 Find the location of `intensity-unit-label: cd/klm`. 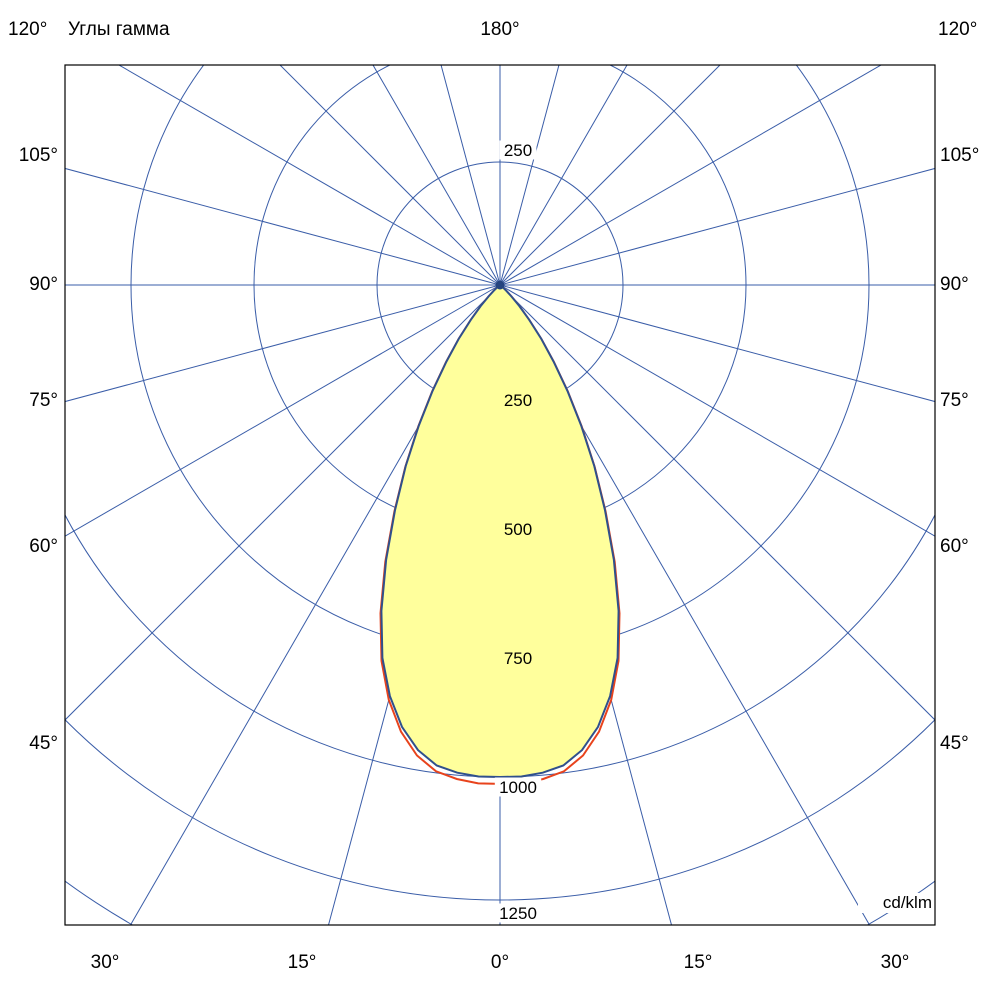

intensity-unit-label: cd/klm is located at coordinates (896, 903).